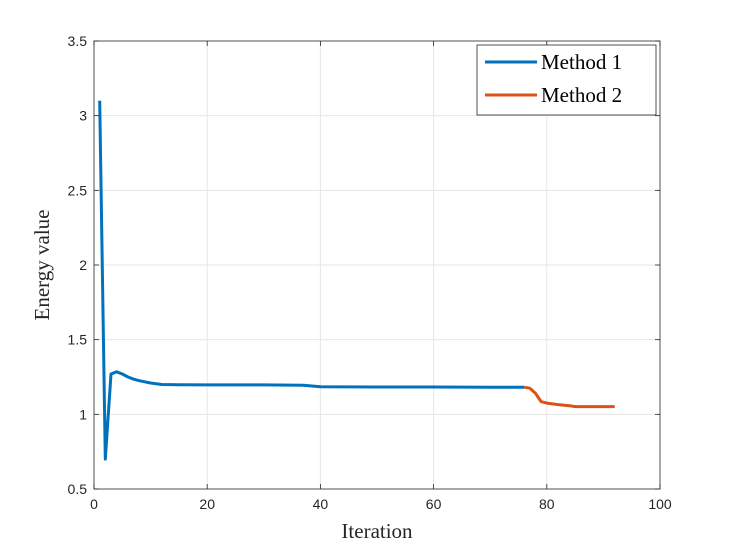 This screenshot has width=731, height=548. What do you see at coordinates (581, 95) in the screenshot?
I see `legend-label-method-2: Method 2` at bounding box center [581, 95].